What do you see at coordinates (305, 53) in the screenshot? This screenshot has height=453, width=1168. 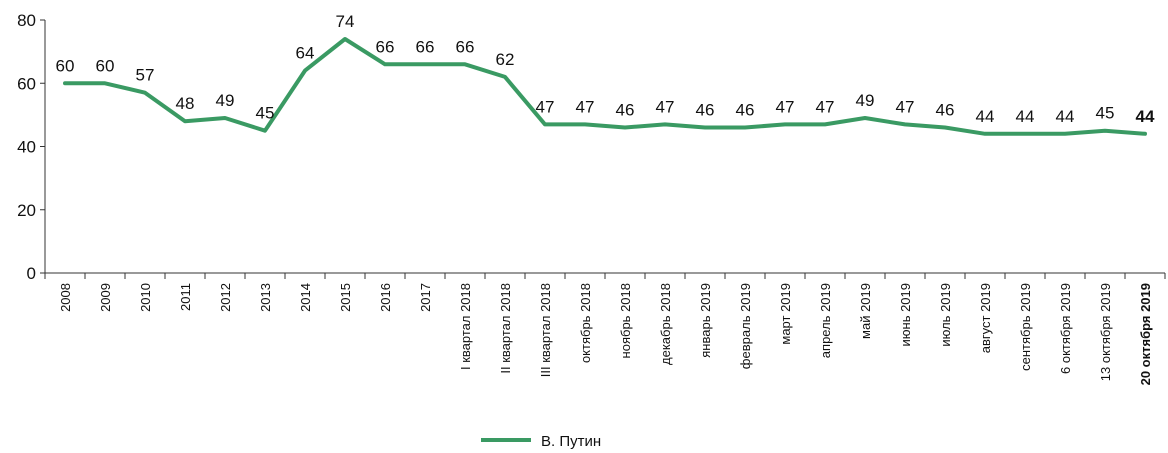 I see `data-label: 64` at bounding box center [305, 53].